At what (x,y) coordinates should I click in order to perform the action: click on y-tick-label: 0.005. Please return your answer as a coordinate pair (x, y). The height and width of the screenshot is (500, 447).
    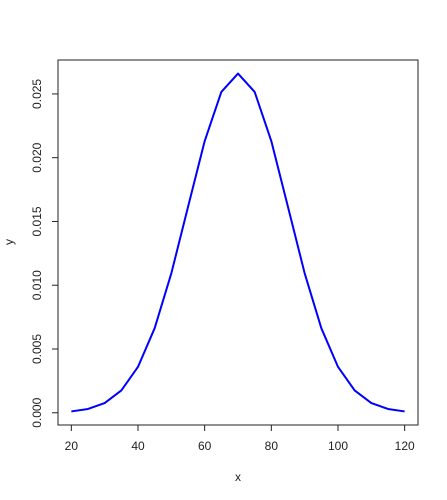
    Looking at the image, I should click on (37, 349).